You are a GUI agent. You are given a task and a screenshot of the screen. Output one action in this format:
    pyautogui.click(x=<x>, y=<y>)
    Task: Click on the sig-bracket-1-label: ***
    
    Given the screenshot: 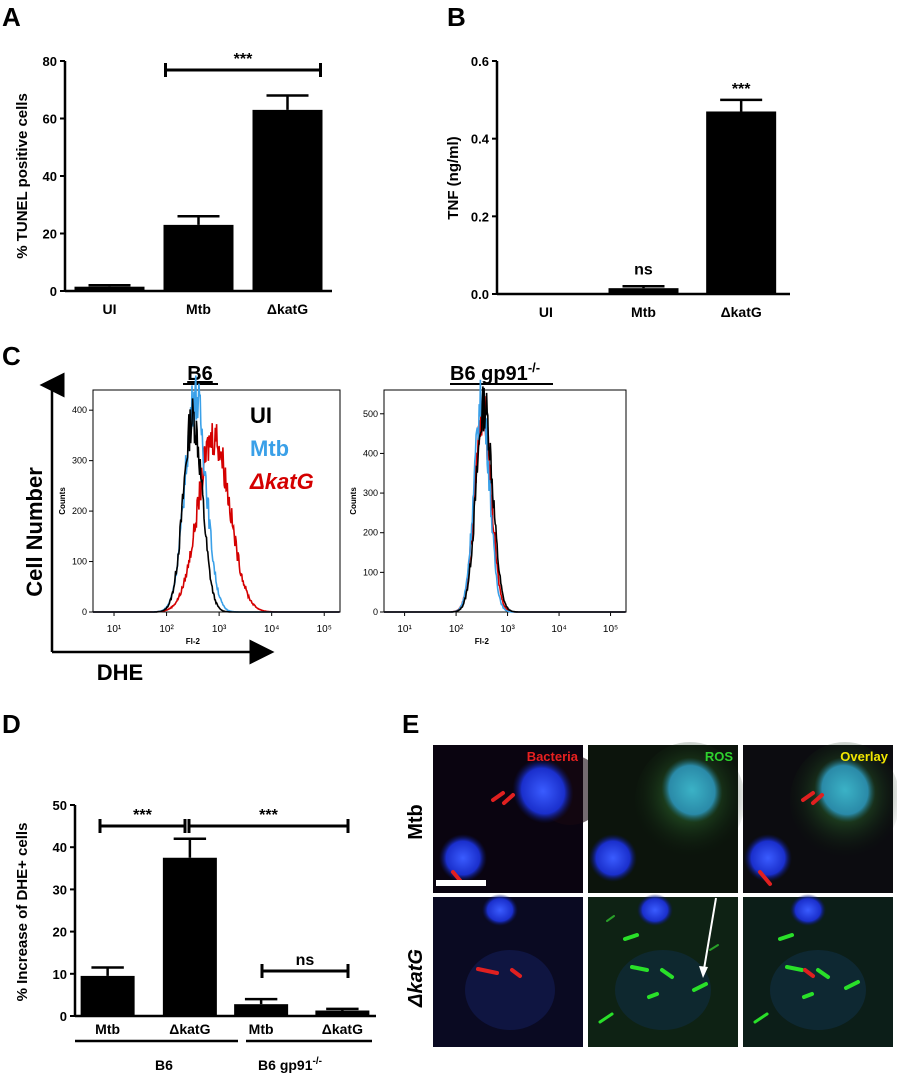 What is the action you would take?
    pyautogui.click(x=142, y=815)
    